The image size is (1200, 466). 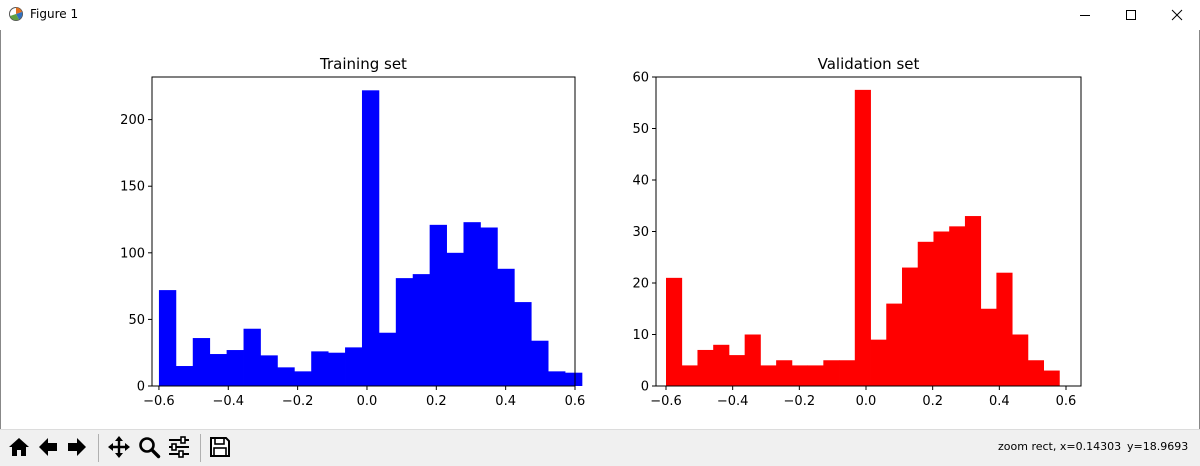 I want to click on zoom-icon, so click(x=149, y=447).